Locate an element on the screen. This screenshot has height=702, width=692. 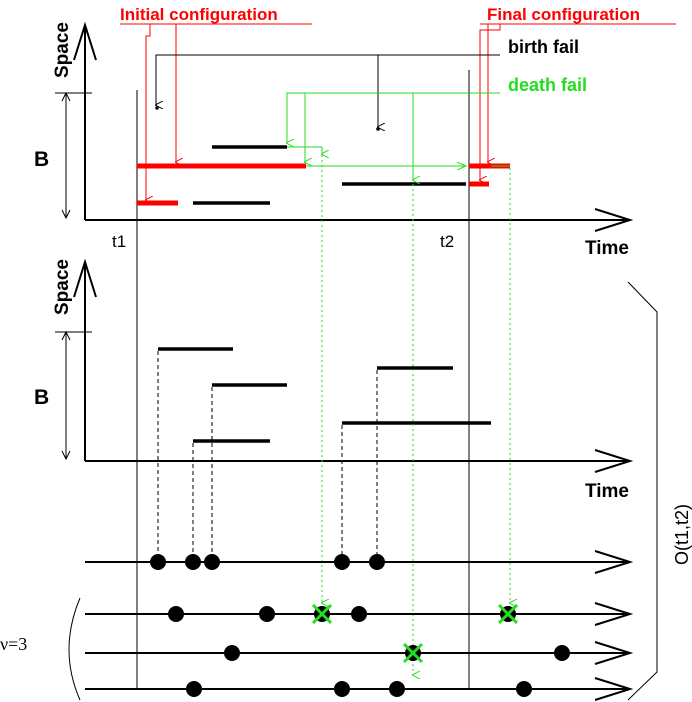
top-b-label: B is located at coordinates (41, 159).